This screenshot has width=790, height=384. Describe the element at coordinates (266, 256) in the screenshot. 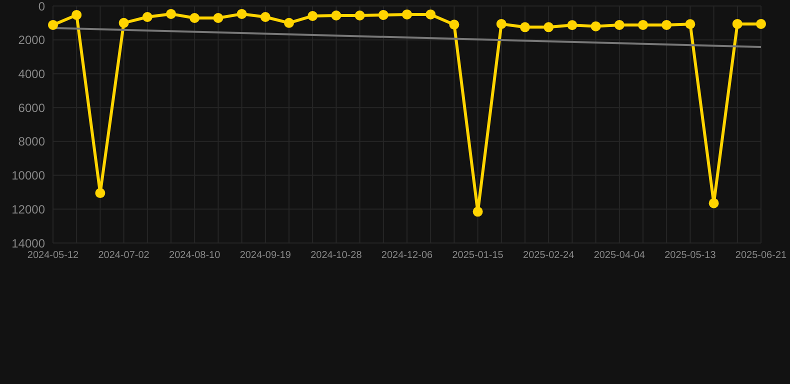

I see `x-tick-label: 2024-09-19` at that location.